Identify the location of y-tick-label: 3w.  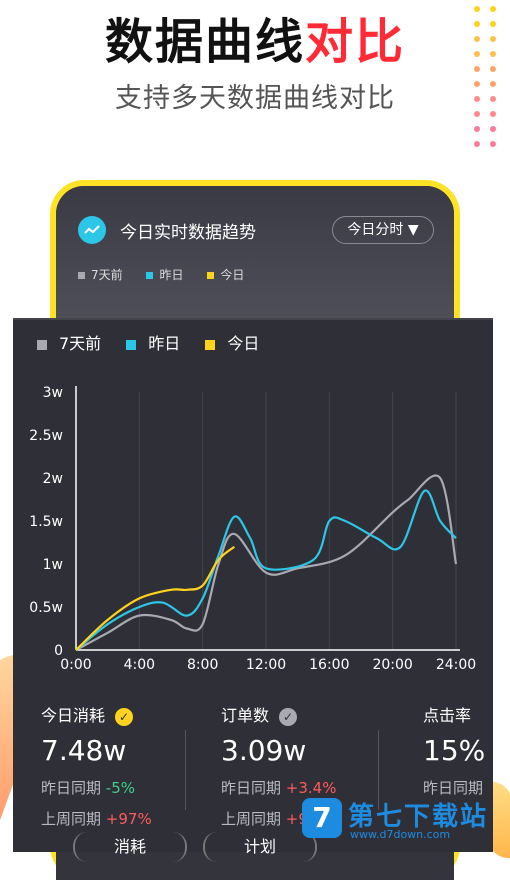
(53, 393).